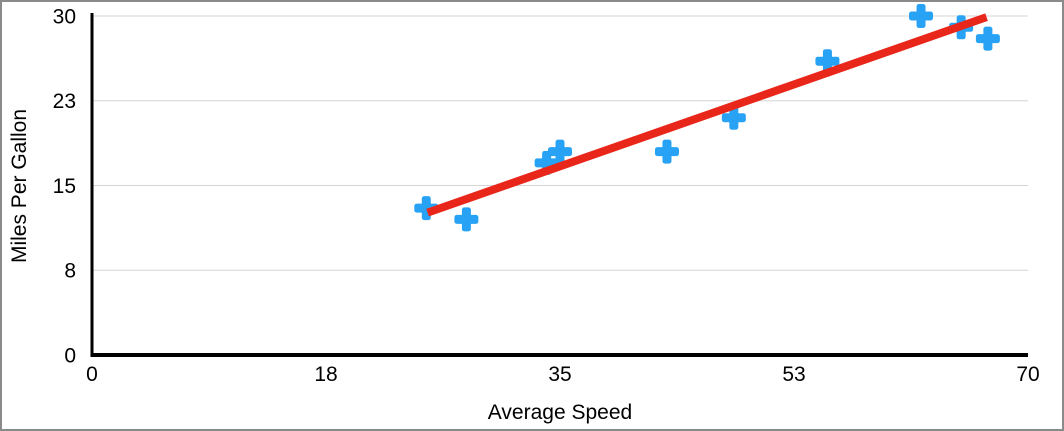 The width and height of the screenshot is (1064, 431). Describe the element at coordinates (92, 374) in the screenshot. I see `x-tick-label: 0` at that location.